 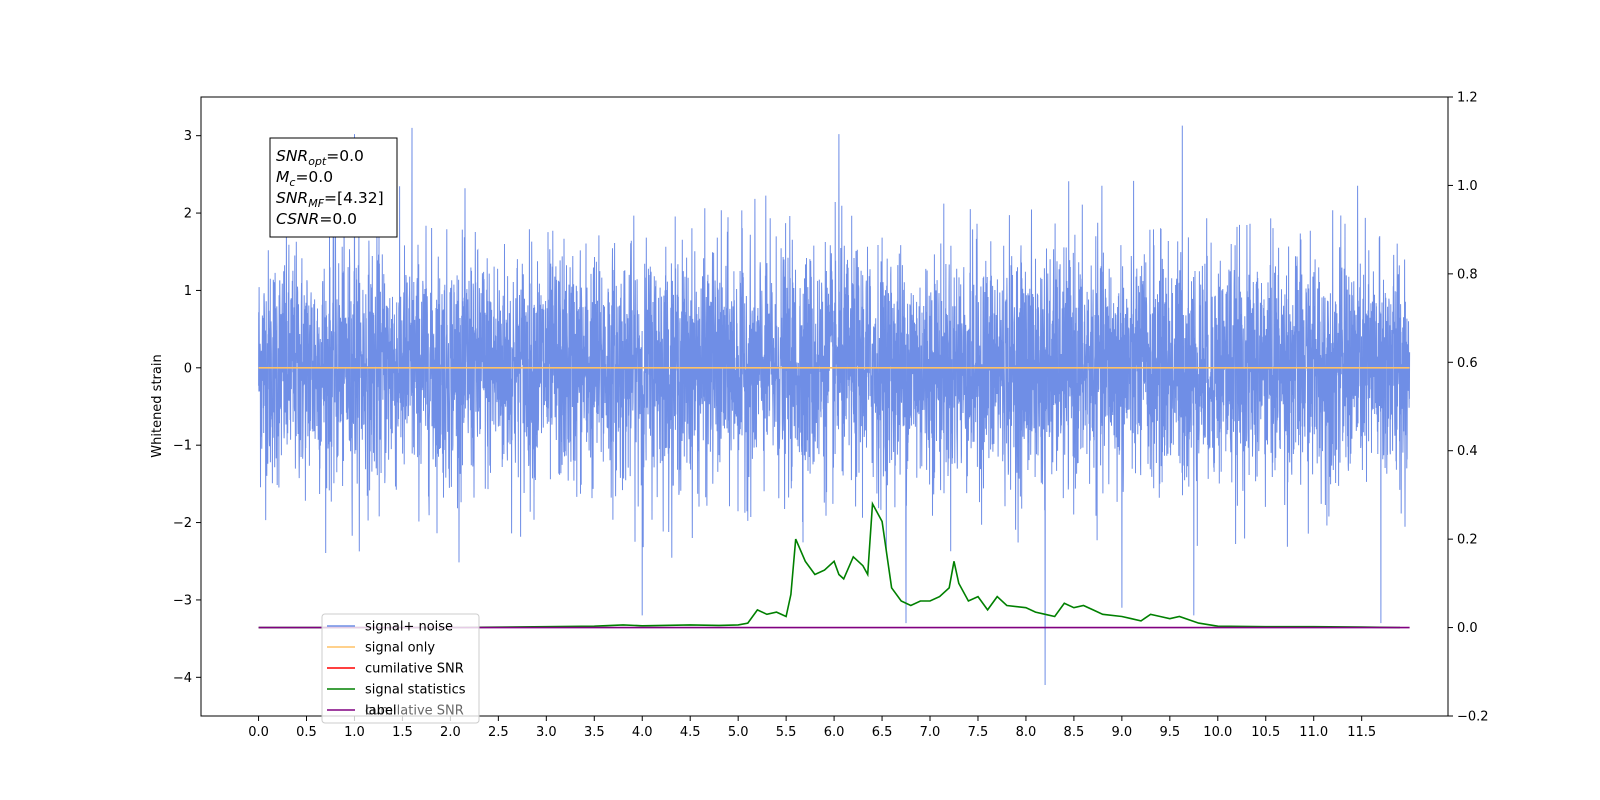 What do you see at coordinates (380, 711) in the screenshot?
I see `legend-label: label` at bounding box center [380, 711].